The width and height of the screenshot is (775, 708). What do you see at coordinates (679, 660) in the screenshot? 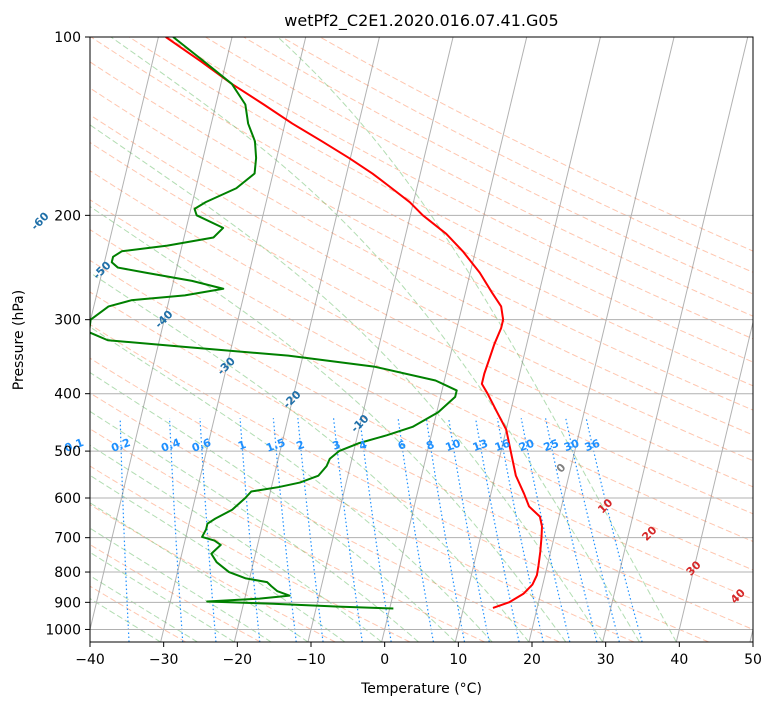
I see `x-tick-label: 40` at bounding box center [679, 660].